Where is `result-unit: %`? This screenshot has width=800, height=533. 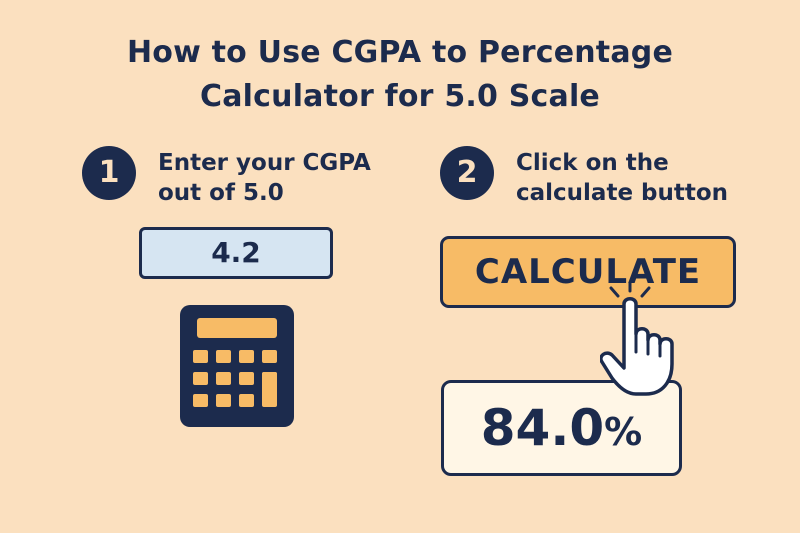
result-unit: % is located at coordinates (623, 432).